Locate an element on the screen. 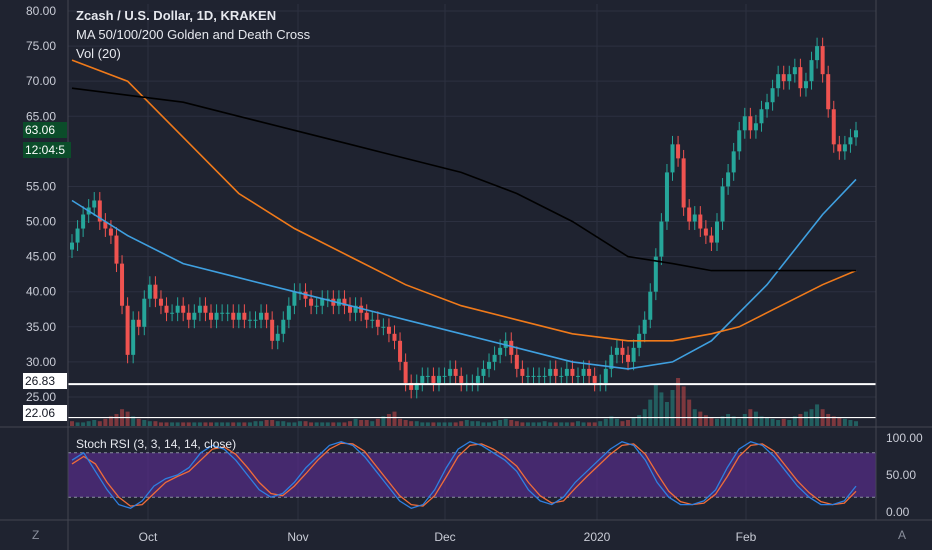  y-tick-label: 40.00 is located at coordinates (41, 292).